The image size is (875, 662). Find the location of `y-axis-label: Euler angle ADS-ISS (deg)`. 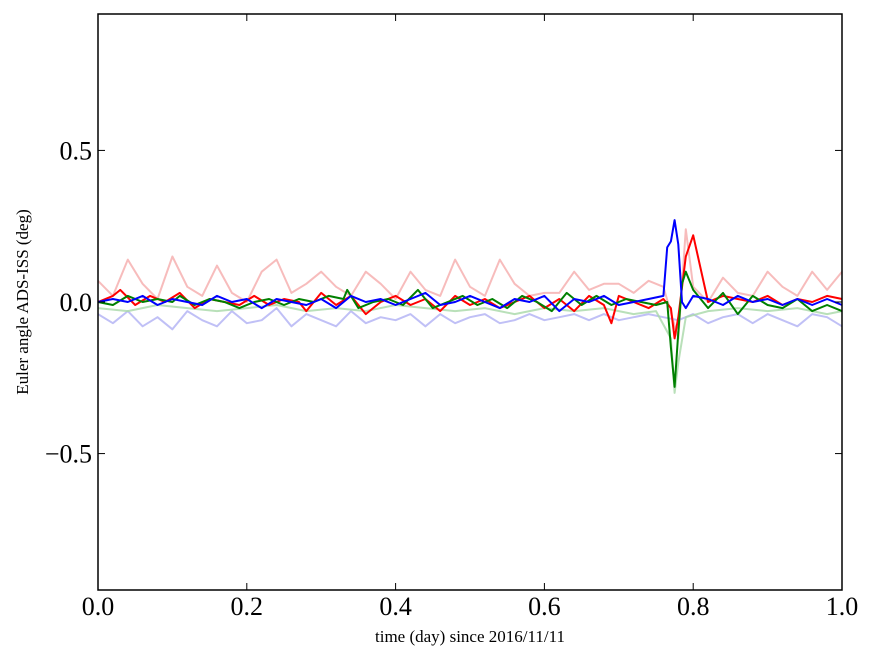

y-axis-label: Euler angle ADS-ISS (deg) is located at coordinates (22, 302).